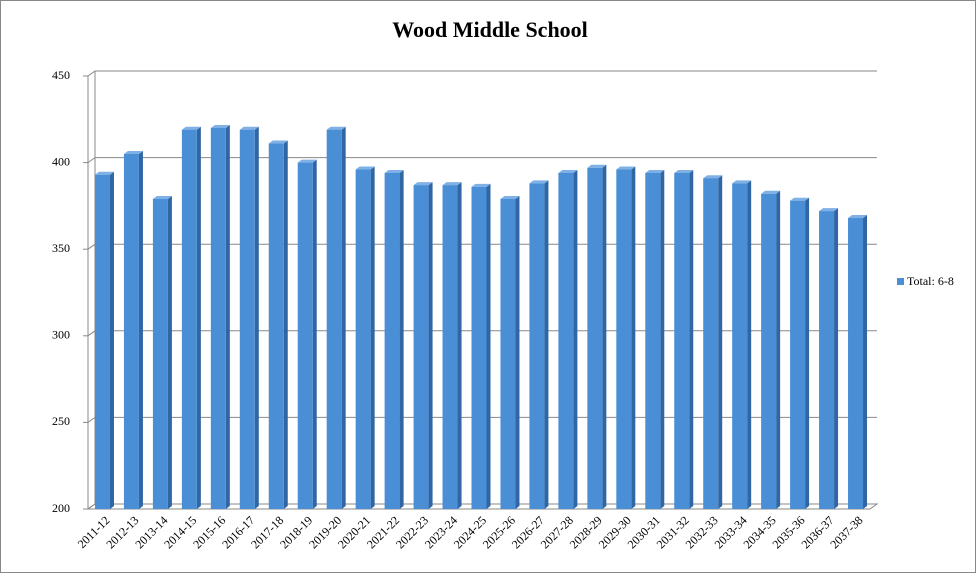 The width and height of the screenshot is (977, 574). Describe the element at coordinates (930, 281) in the screenshot. I see `legend-label: Total: 6-8` at that location.